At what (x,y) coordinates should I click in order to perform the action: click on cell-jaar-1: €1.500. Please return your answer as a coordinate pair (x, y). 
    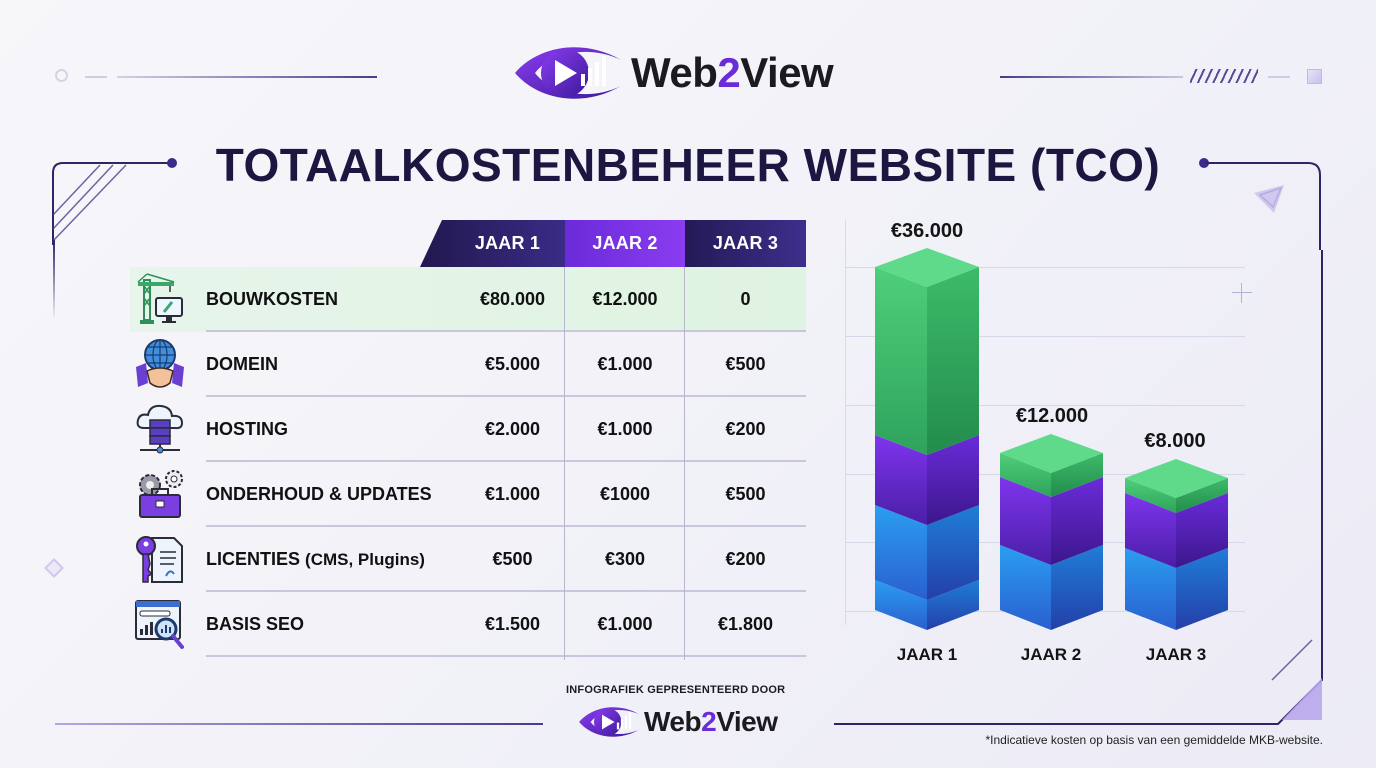
    Looking at the image, I should click on (512, 624).